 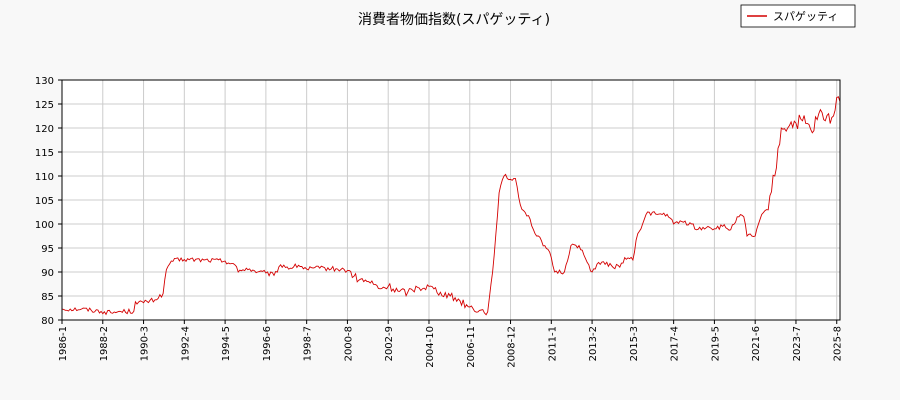 I want to click on legend-box, so click(x=798, y=16).